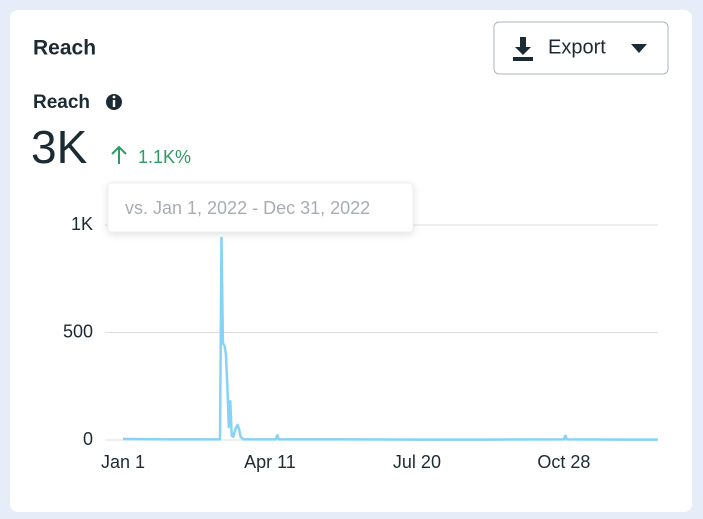 The width and height of the screenshot is (703, 519). Describe the element at coordinates (88, 439) in the screenshot. I see `y-tick-label: 0` at that location.